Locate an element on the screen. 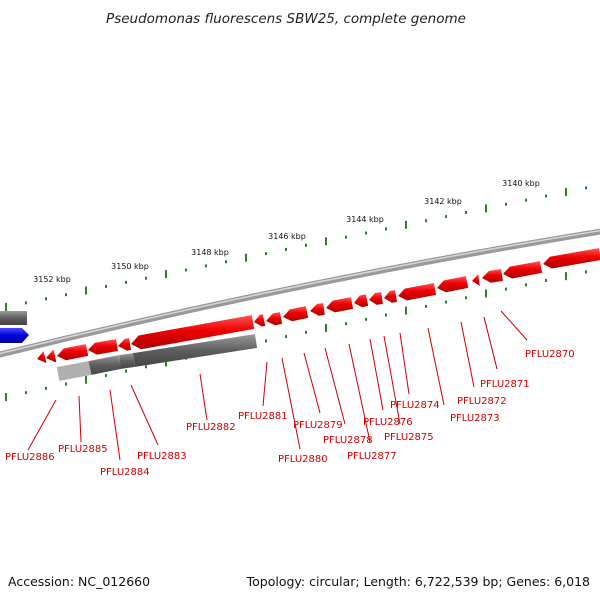  scale-label: 3140 kbp is located at coordinates (521, 183).